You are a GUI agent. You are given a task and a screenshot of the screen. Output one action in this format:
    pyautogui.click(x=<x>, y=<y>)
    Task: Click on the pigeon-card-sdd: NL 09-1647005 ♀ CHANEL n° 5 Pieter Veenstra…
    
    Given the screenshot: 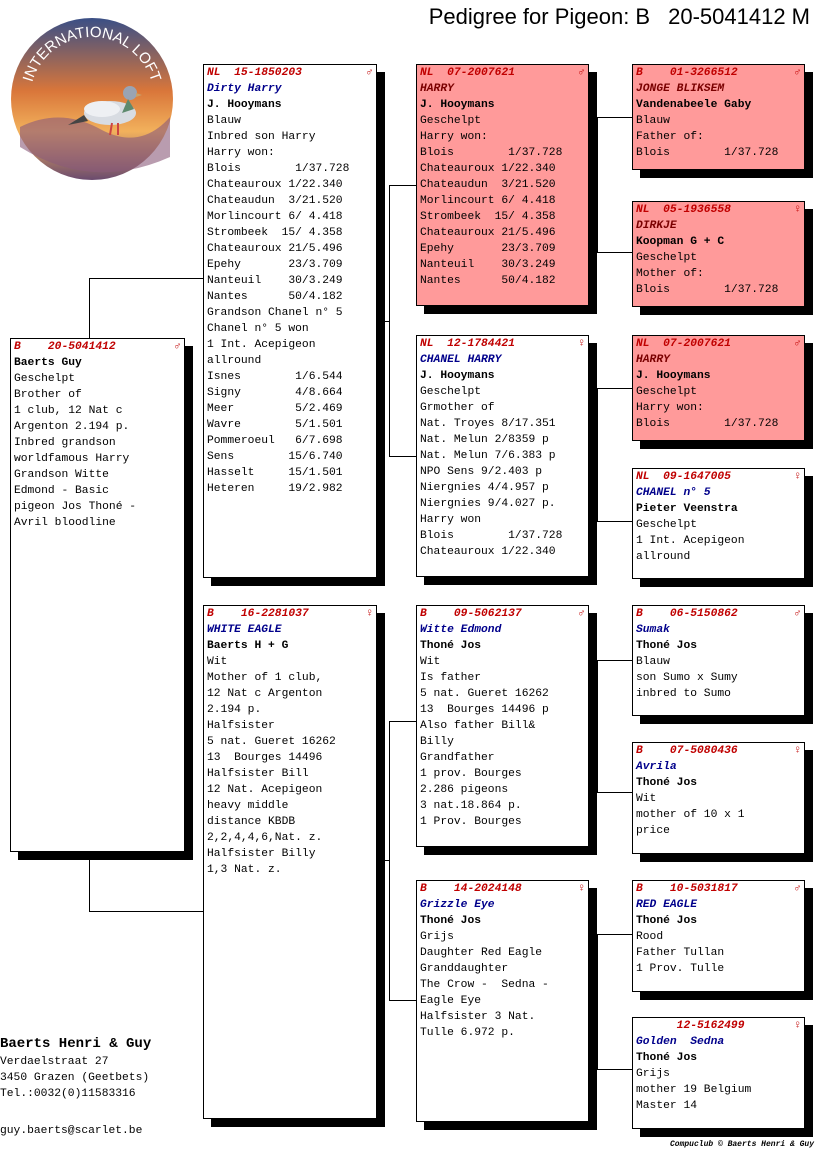 What is the action you would take?
    pyautogui.click(x=718, y=523)
    